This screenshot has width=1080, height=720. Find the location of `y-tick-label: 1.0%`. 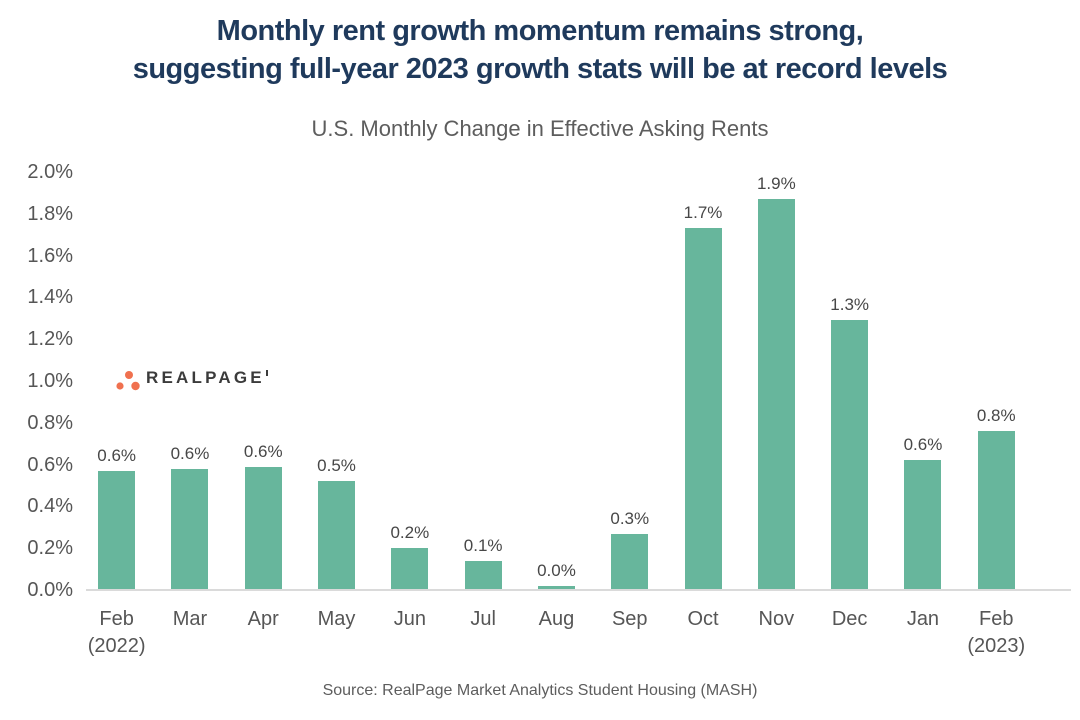

y-tick-label: 1.0% is located at coordinates (50, 381).